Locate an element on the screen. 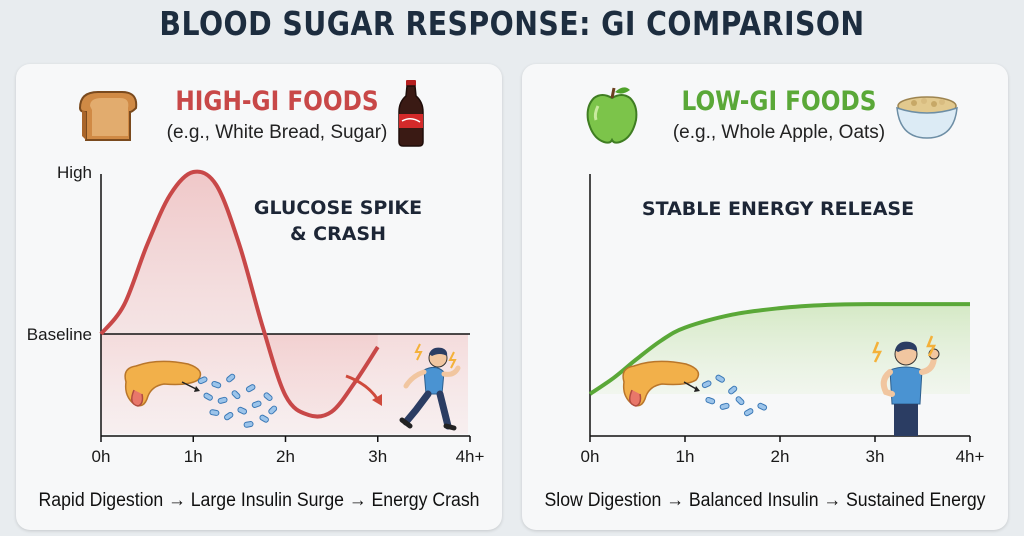 This screenshot has height=536, width=1024. pancreas-icon is located at coordinates (661, 383).